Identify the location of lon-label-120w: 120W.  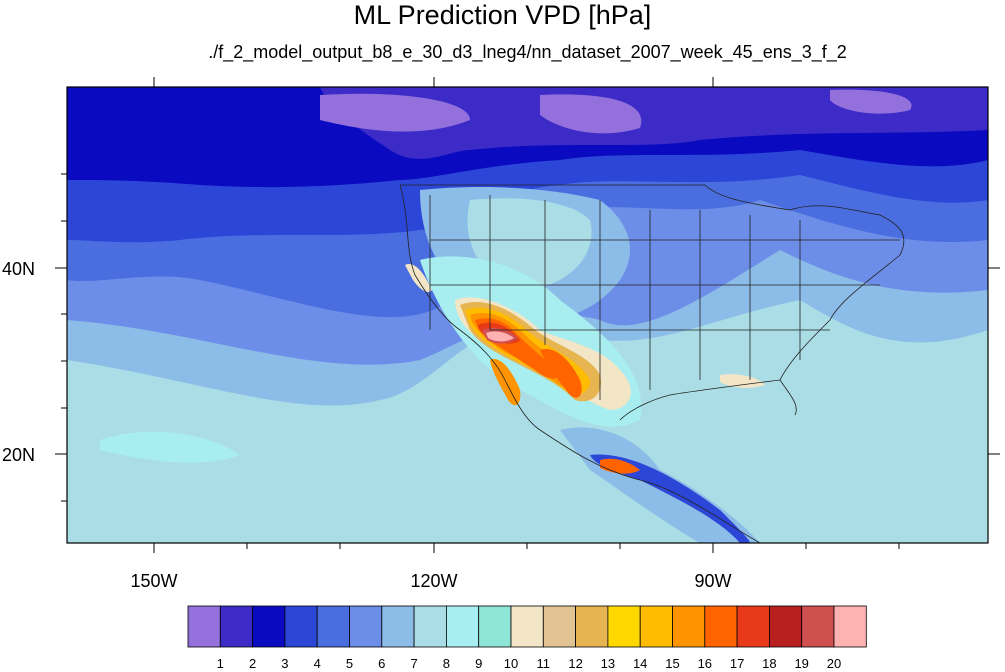
(434, 581).